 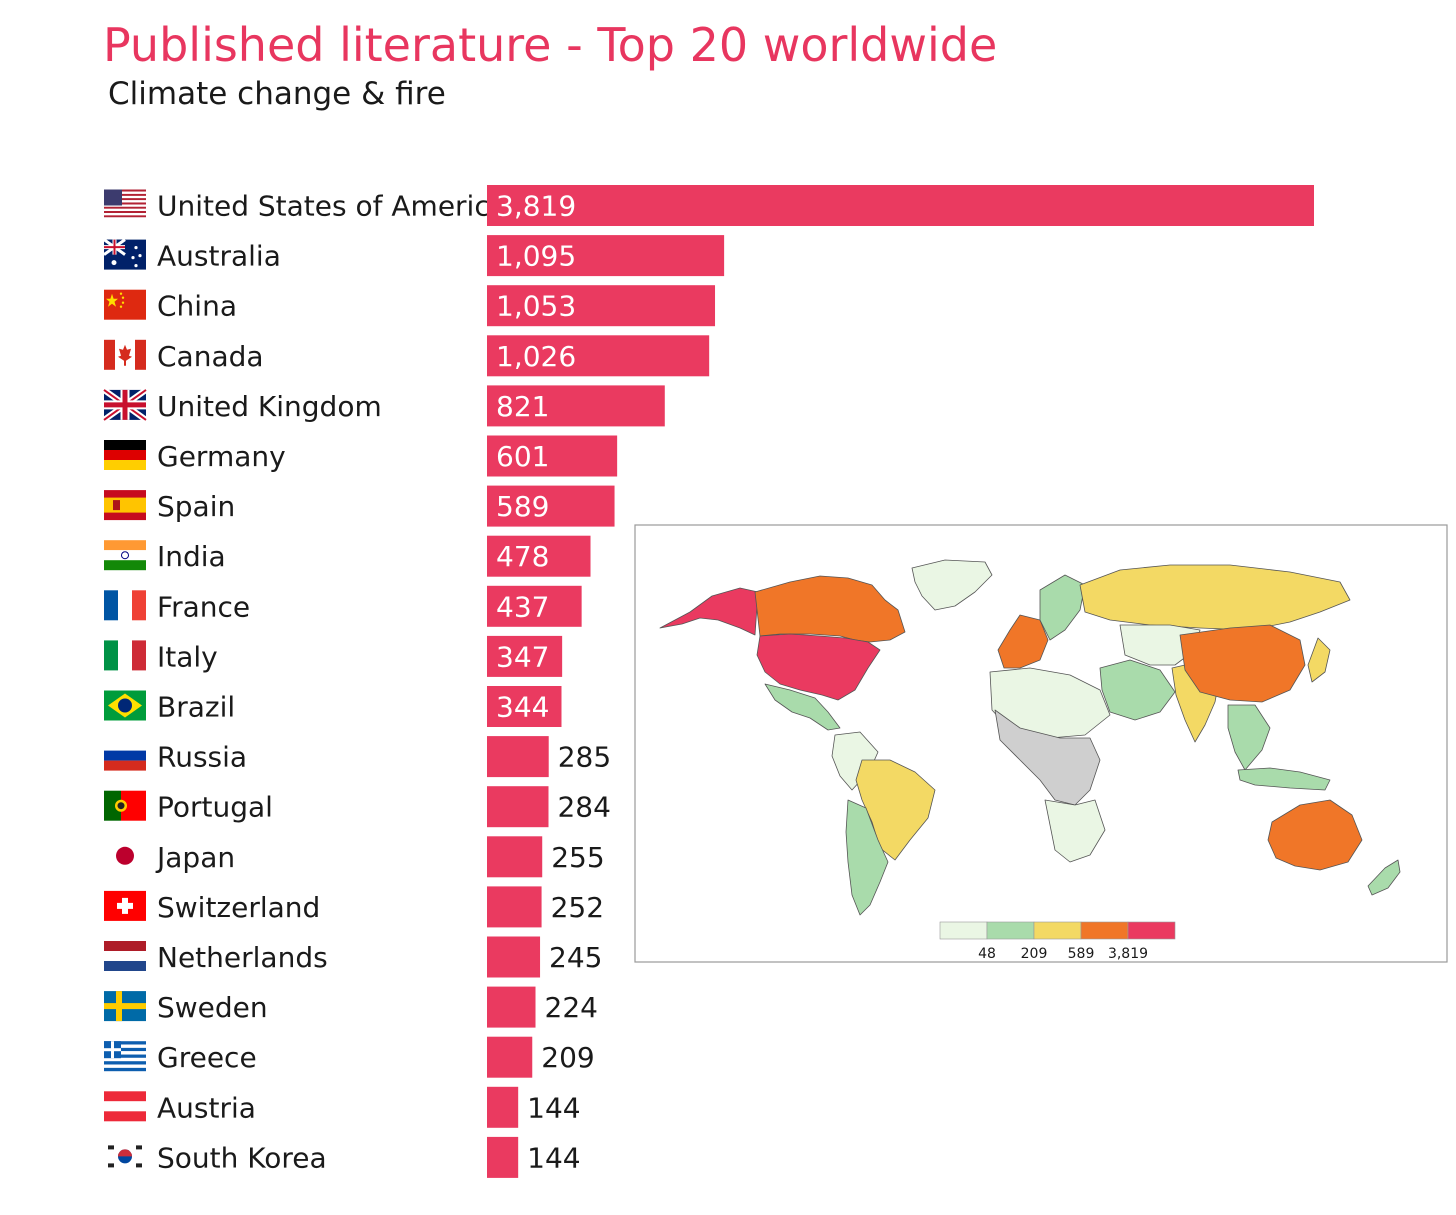 I want to click on bar-row: Australia 1,095, so click(x=414, y=256).